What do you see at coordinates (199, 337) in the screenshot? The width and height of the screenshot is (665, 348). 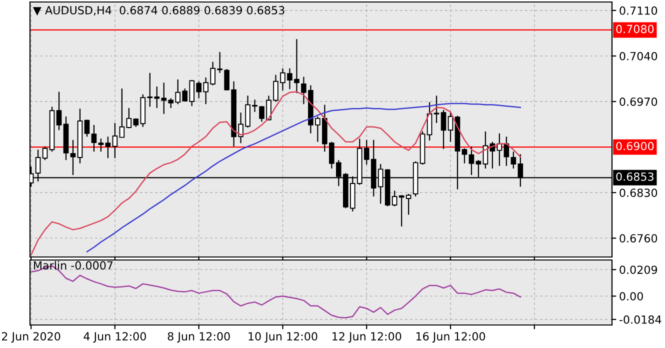 I see `x-tick-label: 8 Jun 12:00` at bounding box center [199, 337].